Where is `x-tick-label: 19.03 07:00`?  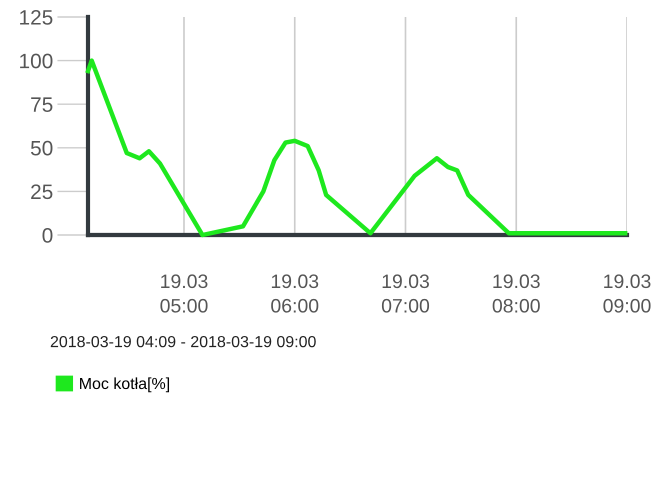 x-tick-label: 19.03 07:00 is located at coordinates (406, 293).